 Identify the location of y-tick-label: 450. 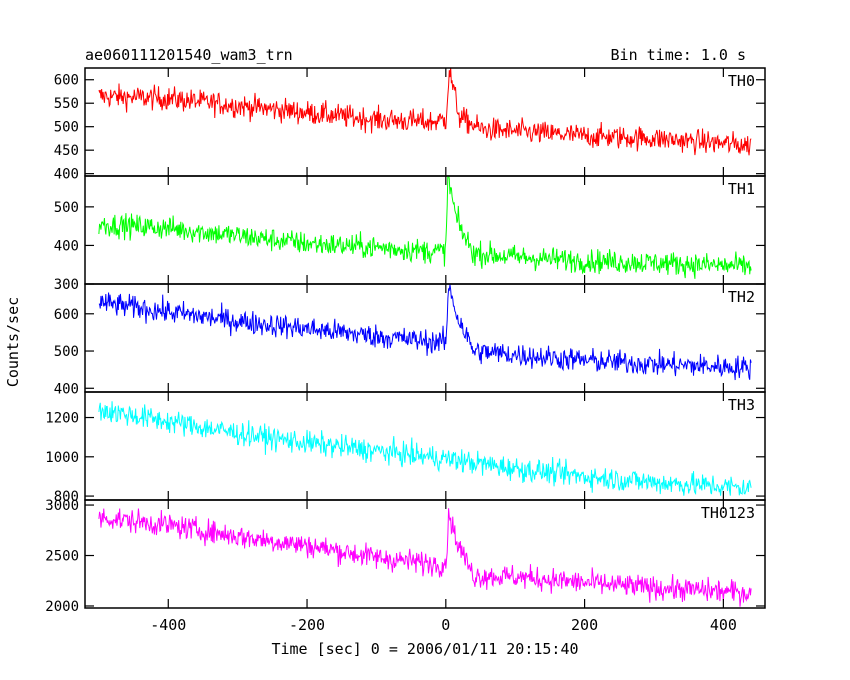
(66, 151).